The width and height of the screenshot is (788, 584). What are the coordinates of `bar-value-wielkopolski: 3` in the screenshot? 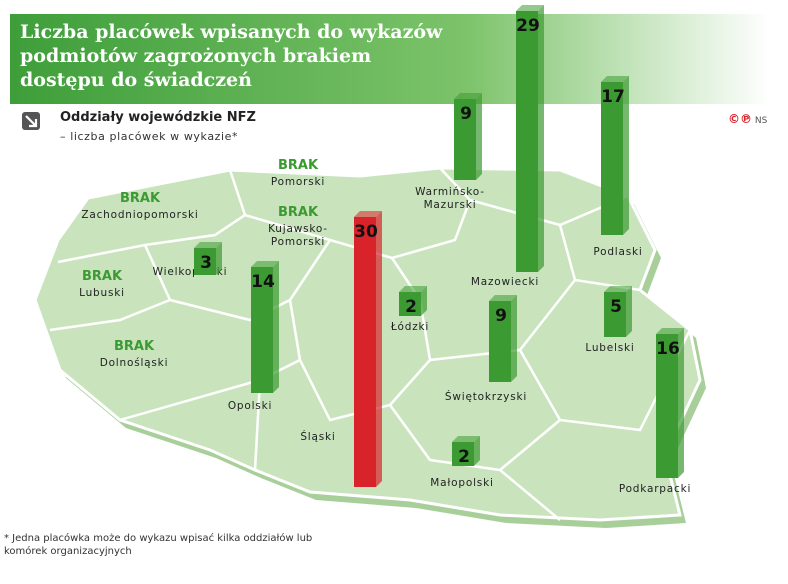 It's located at (206, 263).